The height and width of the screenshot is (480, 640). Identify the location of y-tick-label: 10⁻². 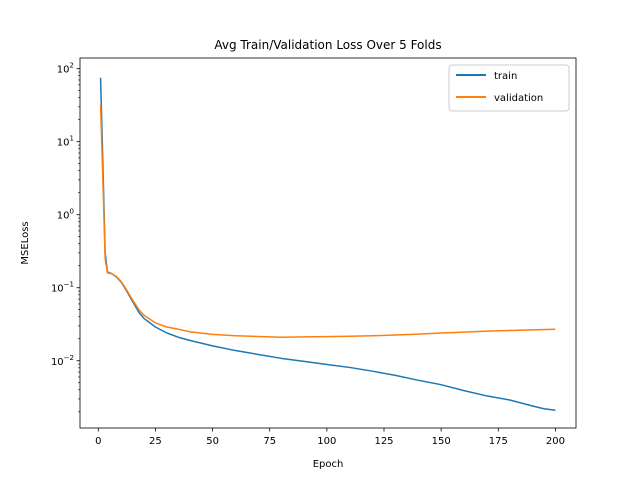
(62, 361).